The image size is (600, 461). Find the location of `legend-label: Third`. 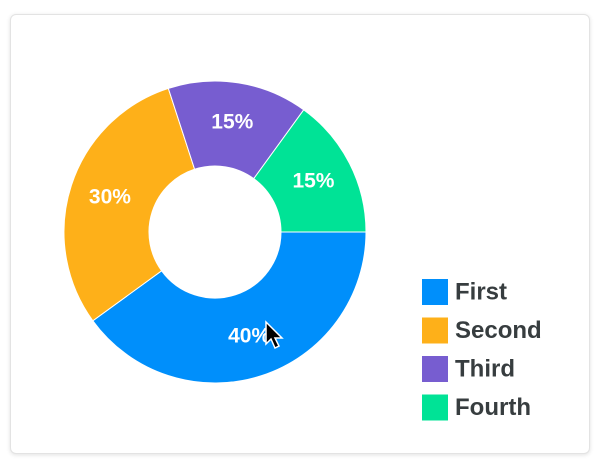

legend-label: Third is located at coordinates (485, 368).